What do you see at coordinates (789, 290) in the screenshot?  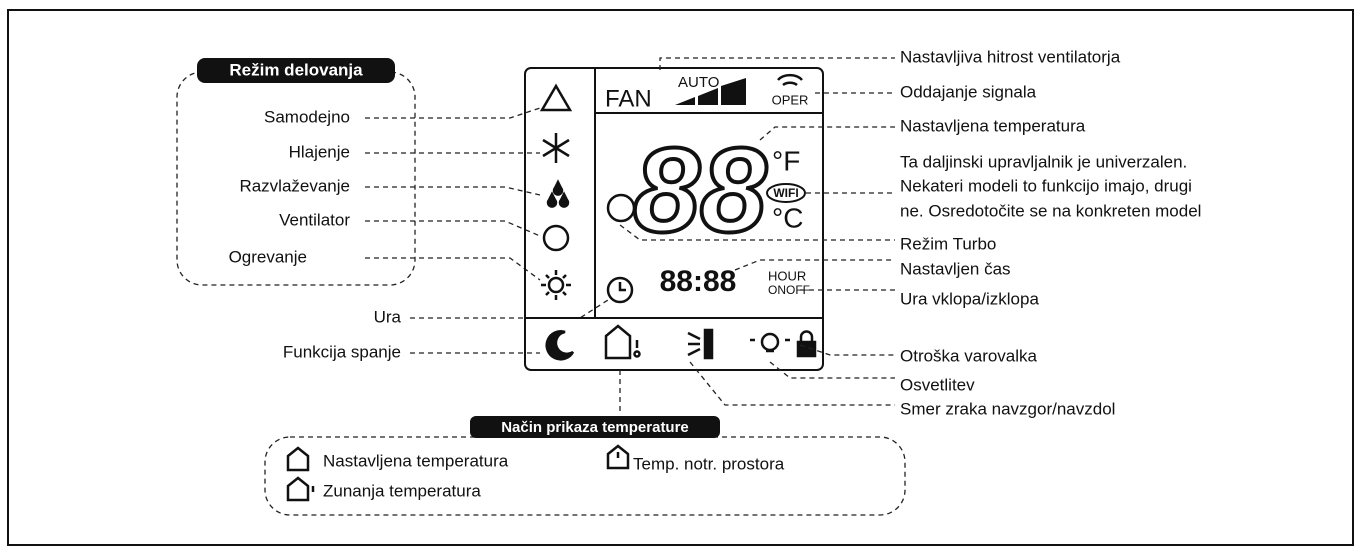 I see `onoff-text: ONOFF` at bounding box center [789, 290].